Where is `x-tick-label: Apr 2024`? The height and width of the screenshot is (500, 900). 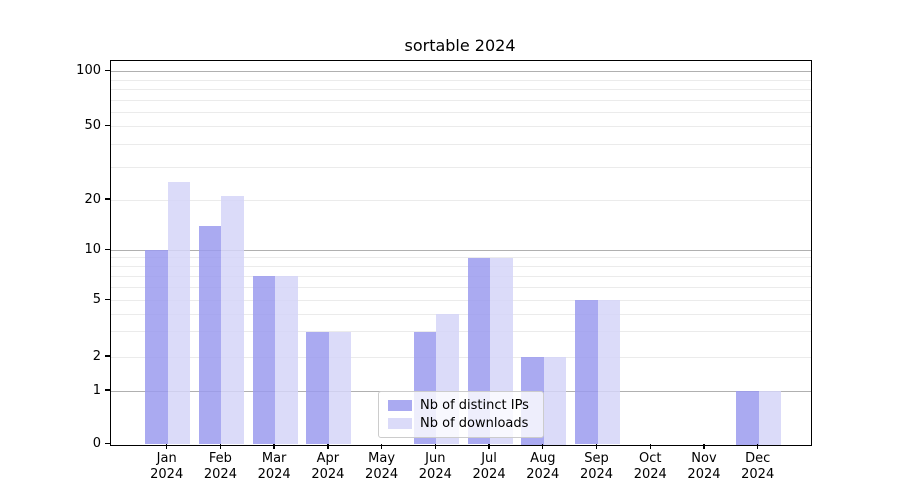
x-tick-label: Apr 2024 is located at coordinates (328, 466).